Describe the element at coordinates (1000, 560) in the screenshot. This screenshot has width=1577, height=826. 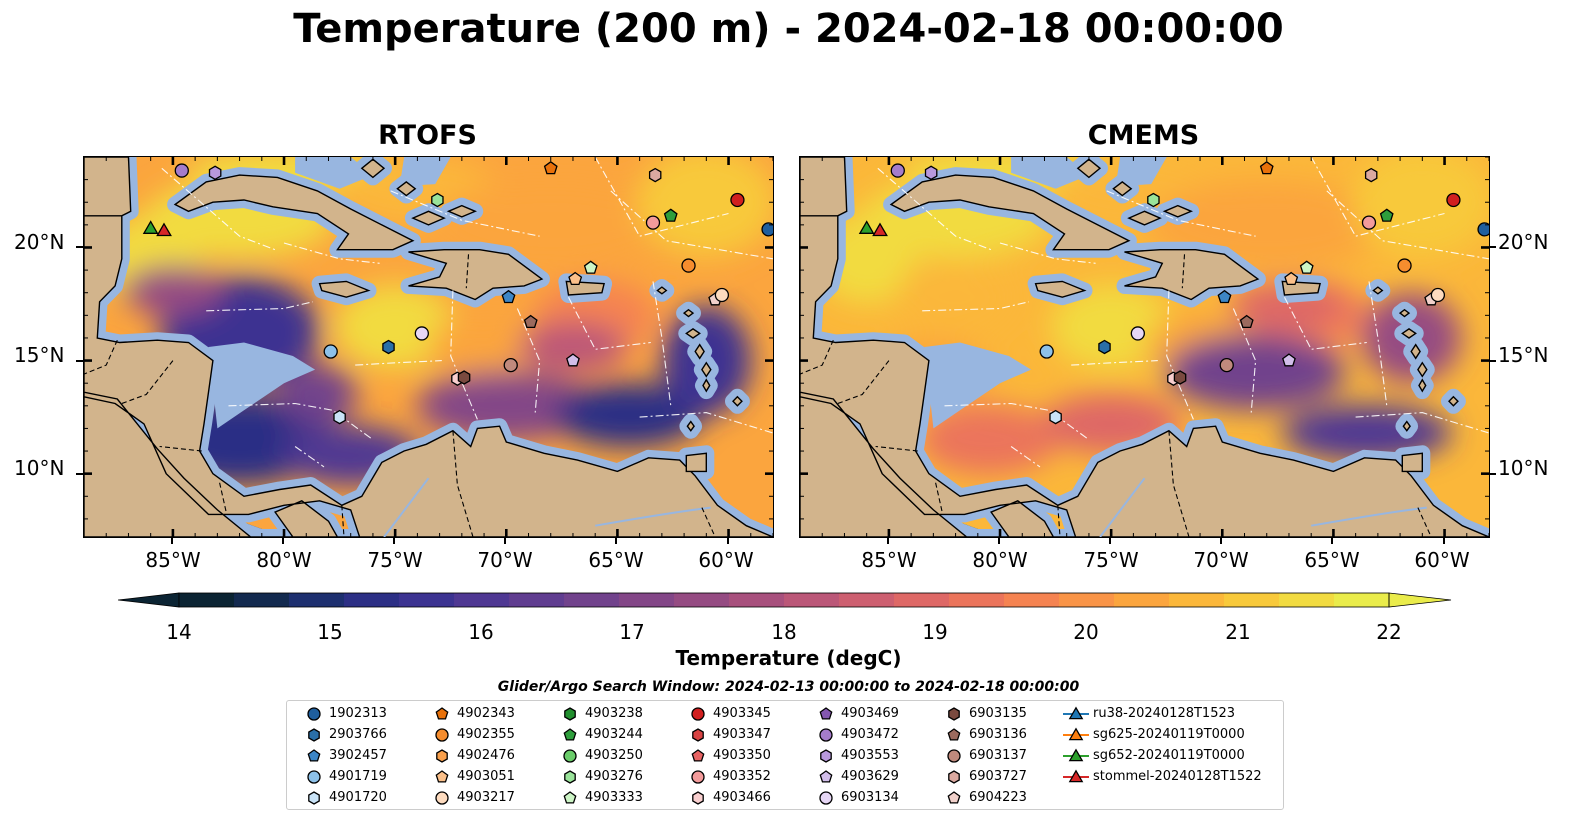
I see `x-tick-label: 80°W` at that location.